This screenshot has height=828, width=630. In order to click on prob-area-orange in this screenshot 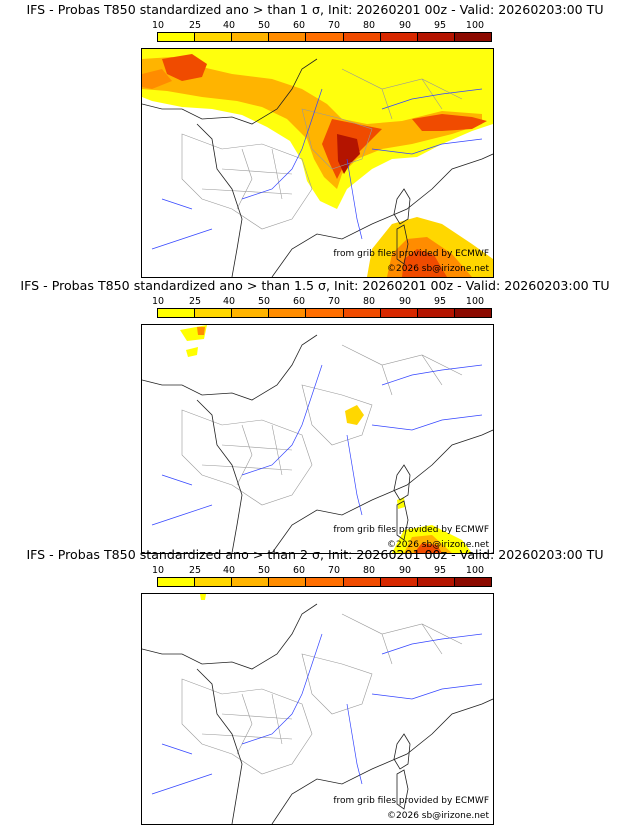, I will do `click(312, 123)`.